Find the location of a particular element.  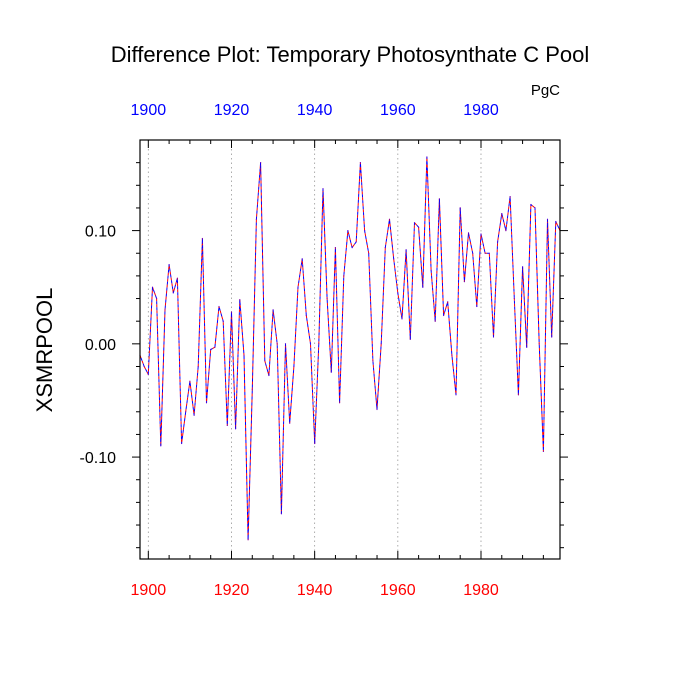

data-point-1988 is located at coordinates (514, 298).